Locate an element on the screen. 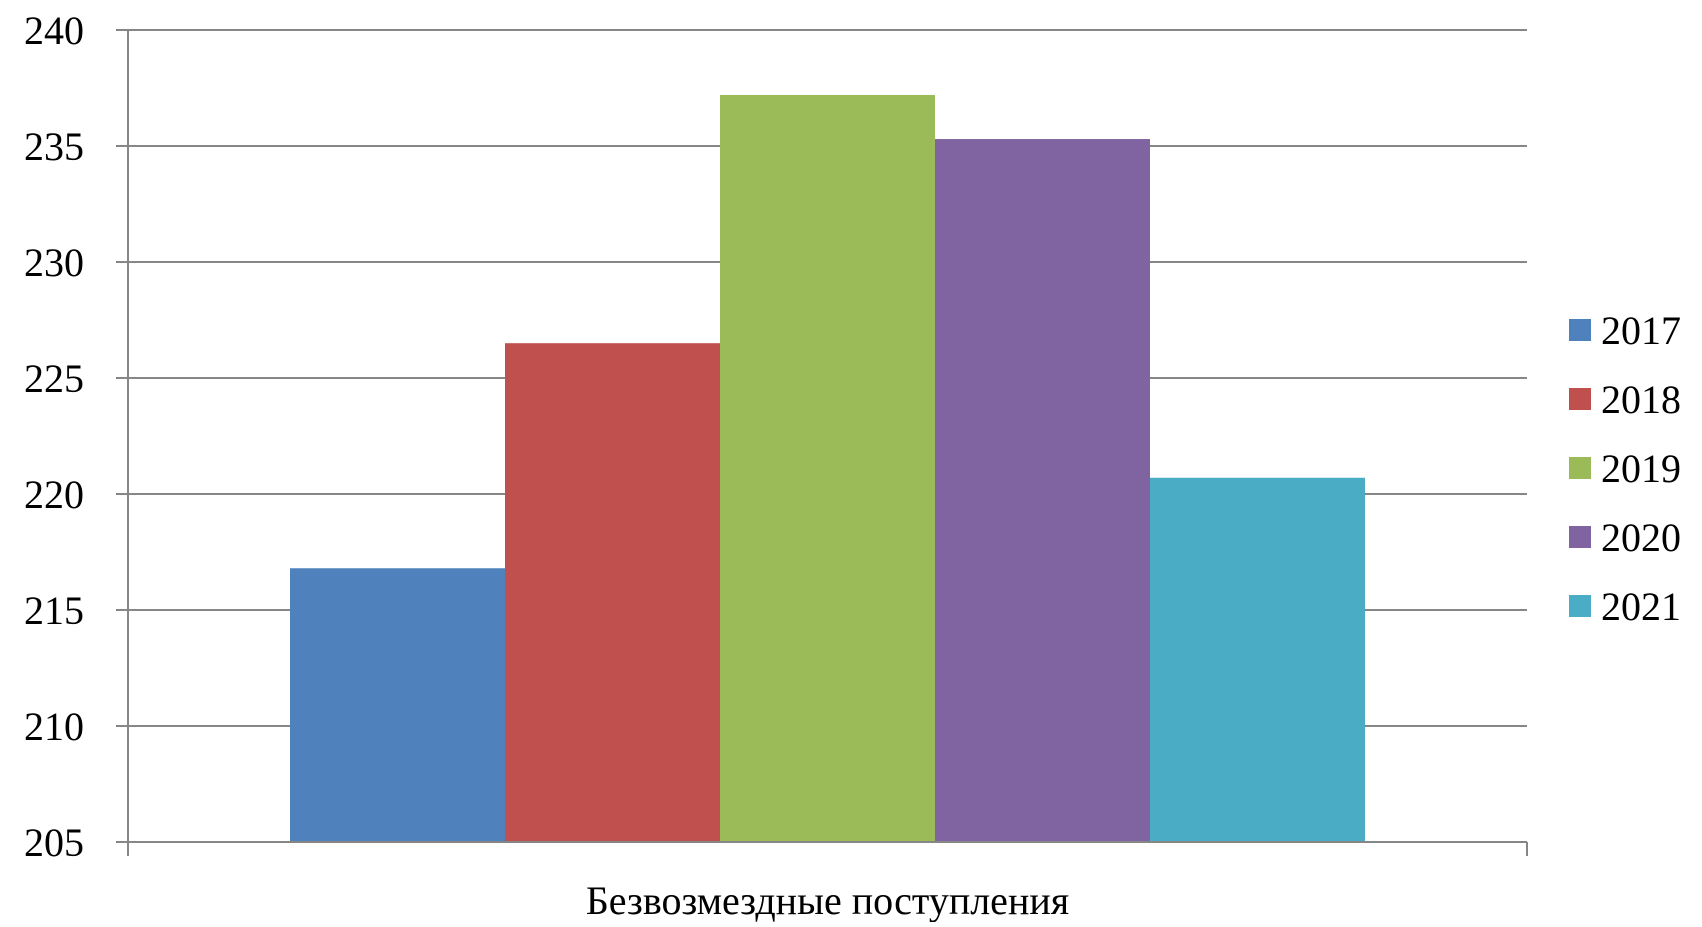  y-axis-tick-labels: 205 210 215 220 225 230 235 240 is located at coordinates (54, 436).